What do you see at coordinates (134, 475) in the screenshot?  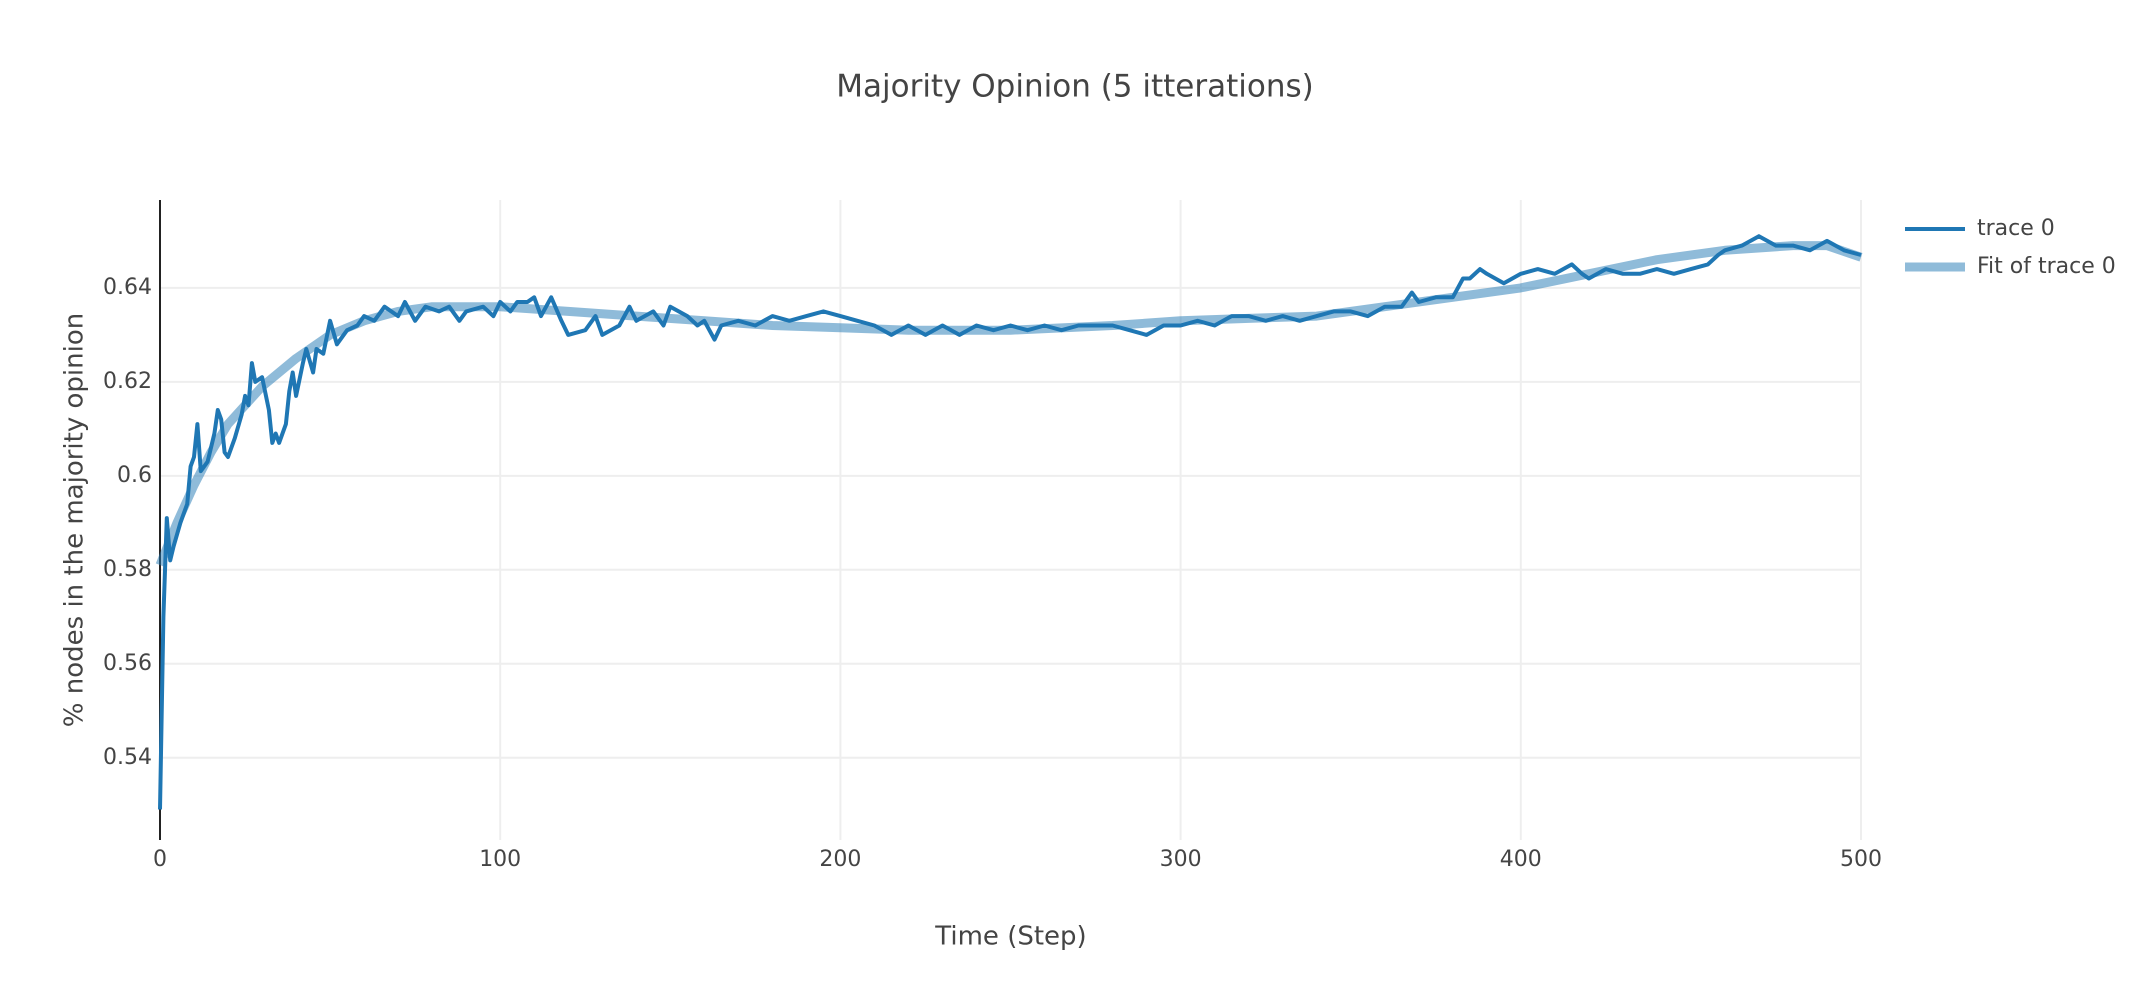 I see `y-tick-label: 0.6` at bounding box center [134, 475].